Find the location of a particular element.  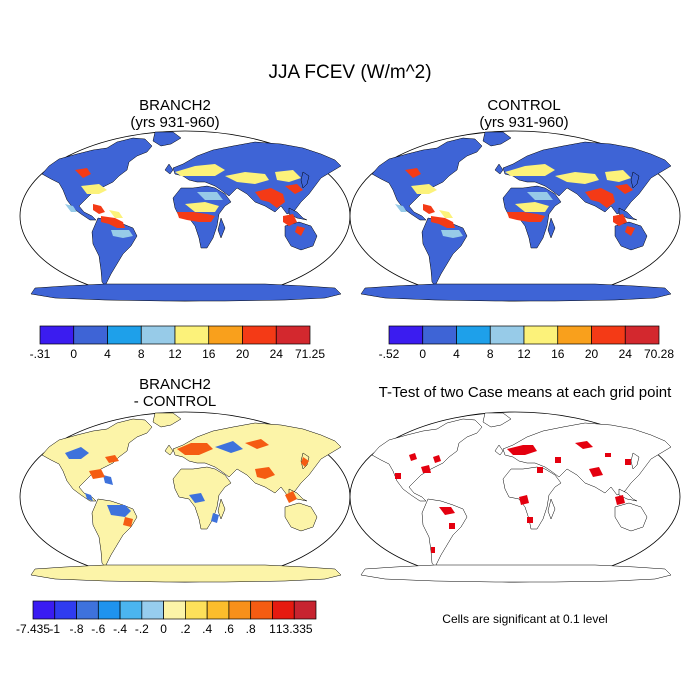

colorbar-diff-label: -7.435 is located at coordinates (33, 629).